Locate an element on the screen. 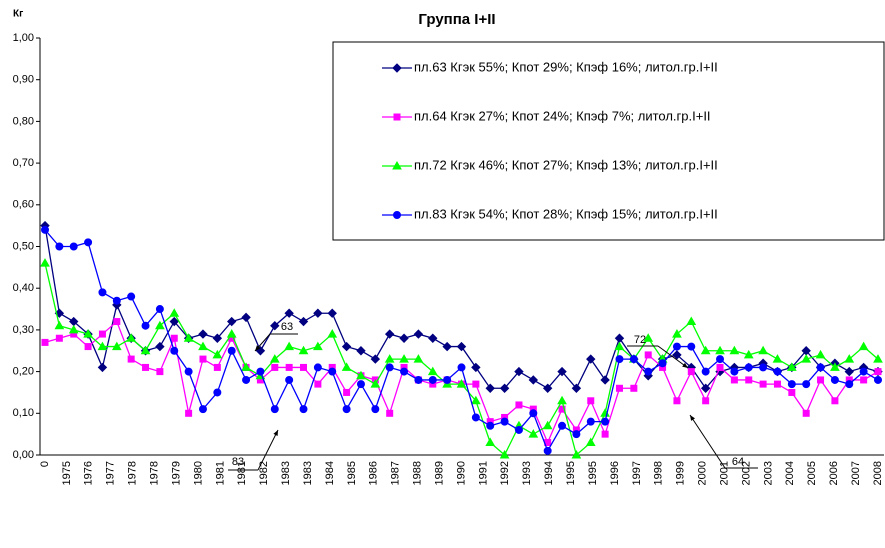 The width and height of the screenshot is (885, 548). x-tick-label: 0 is located at coordinates (45, 464).